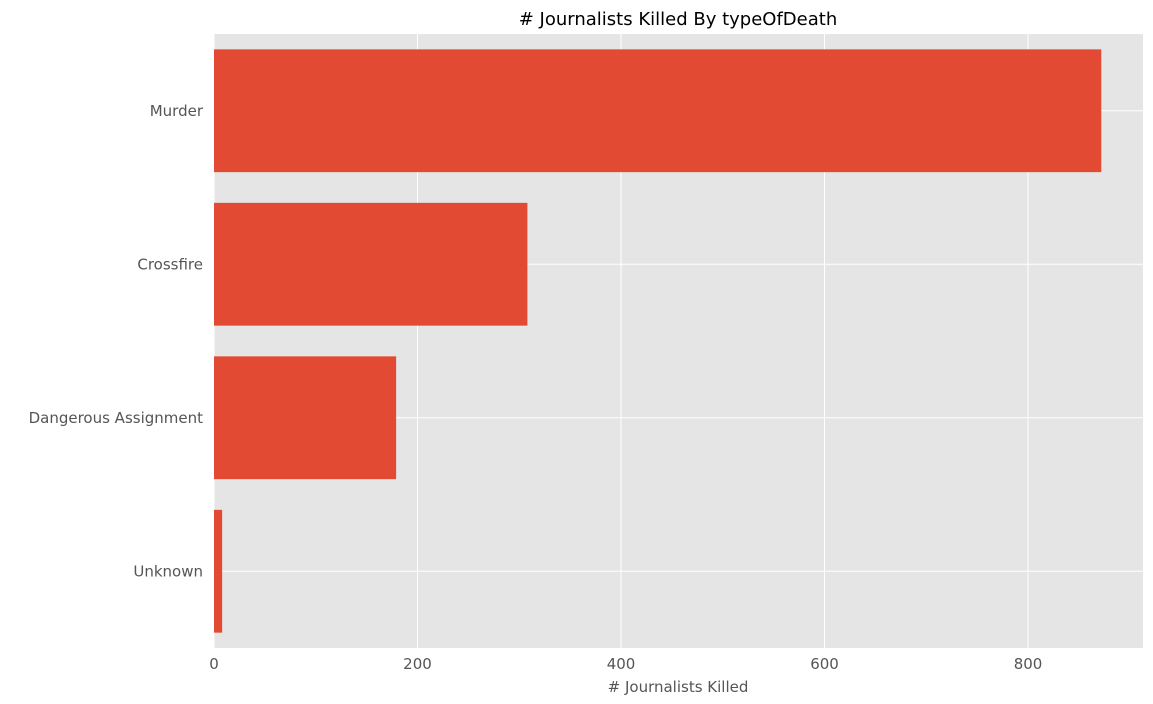  I want to click on x-tick-label: 200, so click(417, 664).